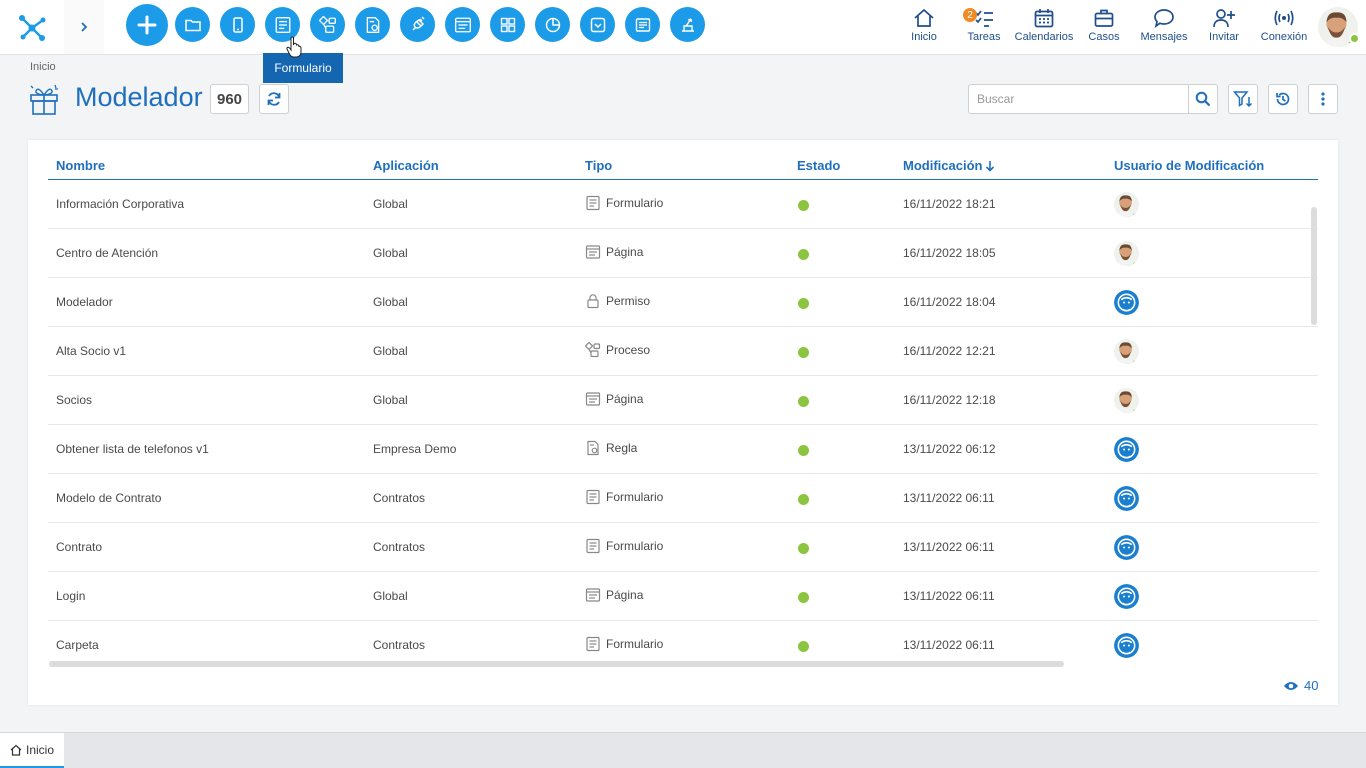 The height and width of the screenshot is (768, 1366). I want to click on rule-icon, so click(373, 25).